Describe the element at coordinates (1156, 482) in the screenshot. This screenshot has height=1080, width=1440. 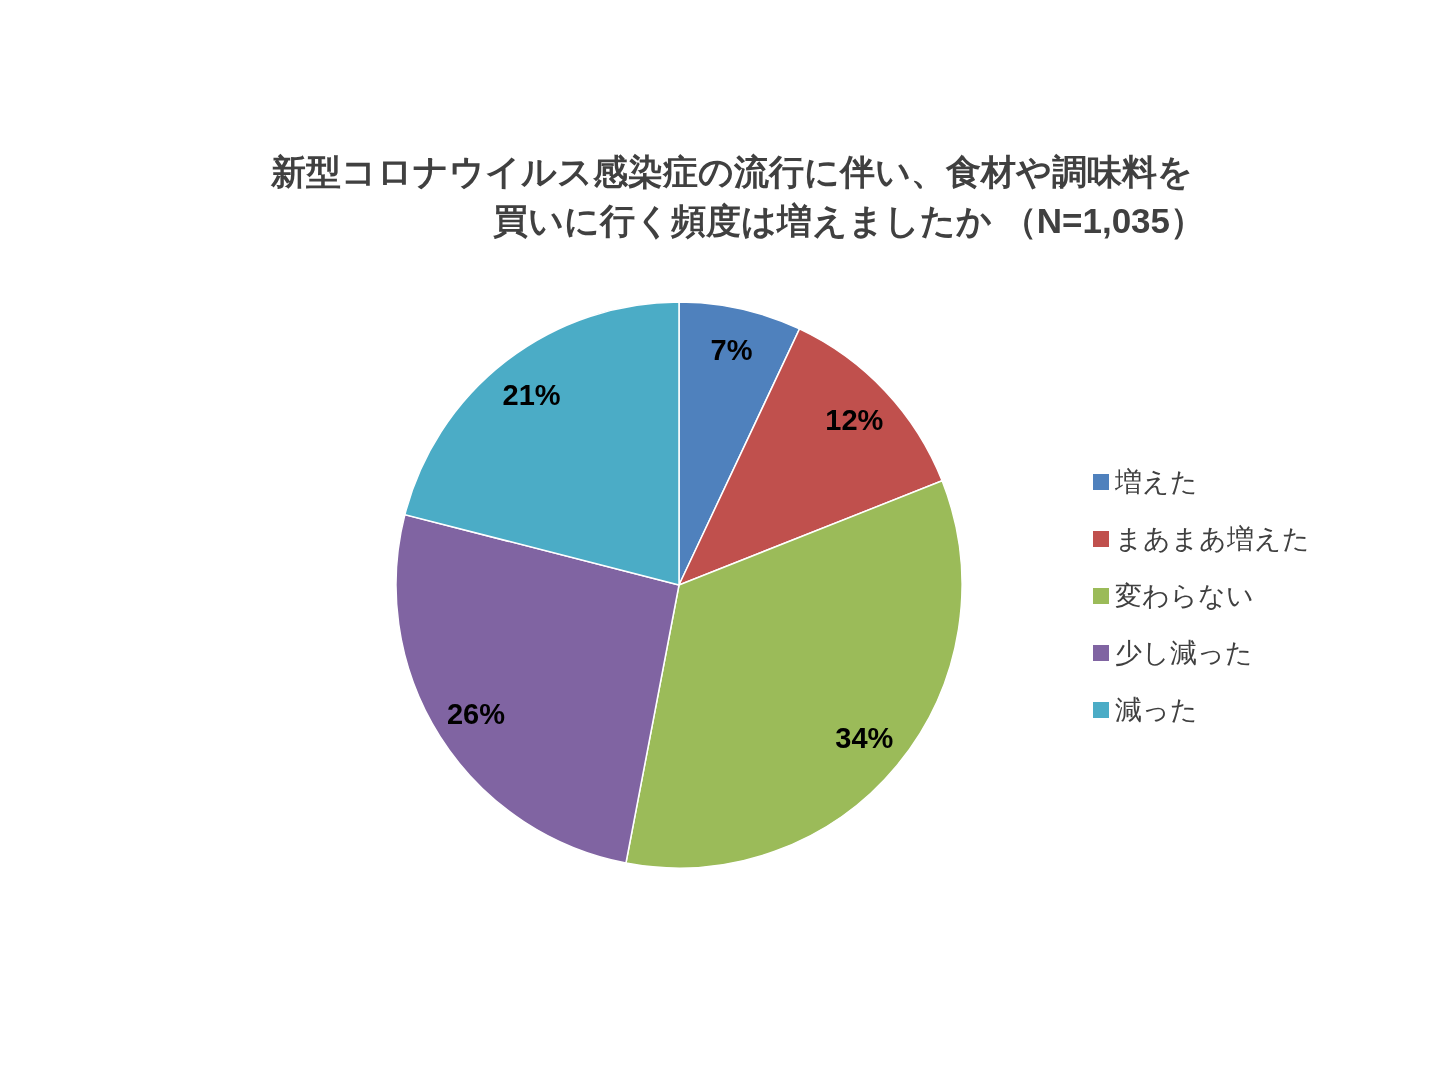
I see `legend-label: 増えた` at that location.